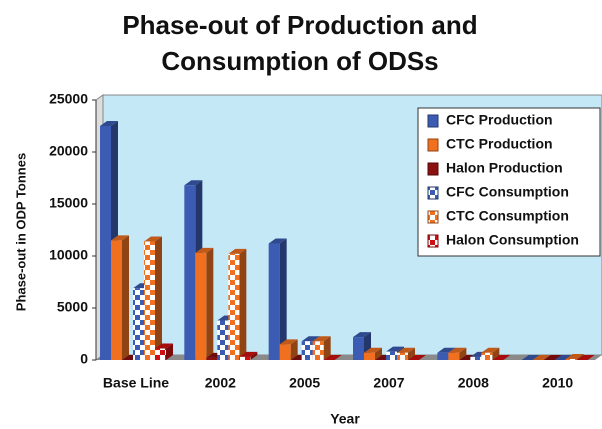 The width and height of the screenshot is (602, 429). Describe the element at coordinates (136, 383) in the screenshot. I see `x-tick-label: Base Line` at that location.